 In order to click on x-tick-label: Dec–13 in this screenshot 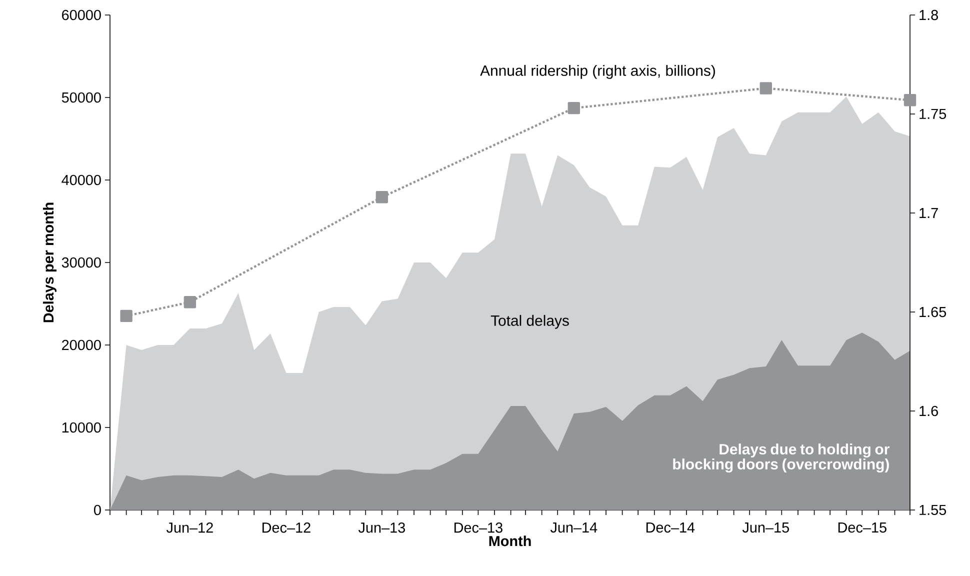, I will do `click(478, 527)`.